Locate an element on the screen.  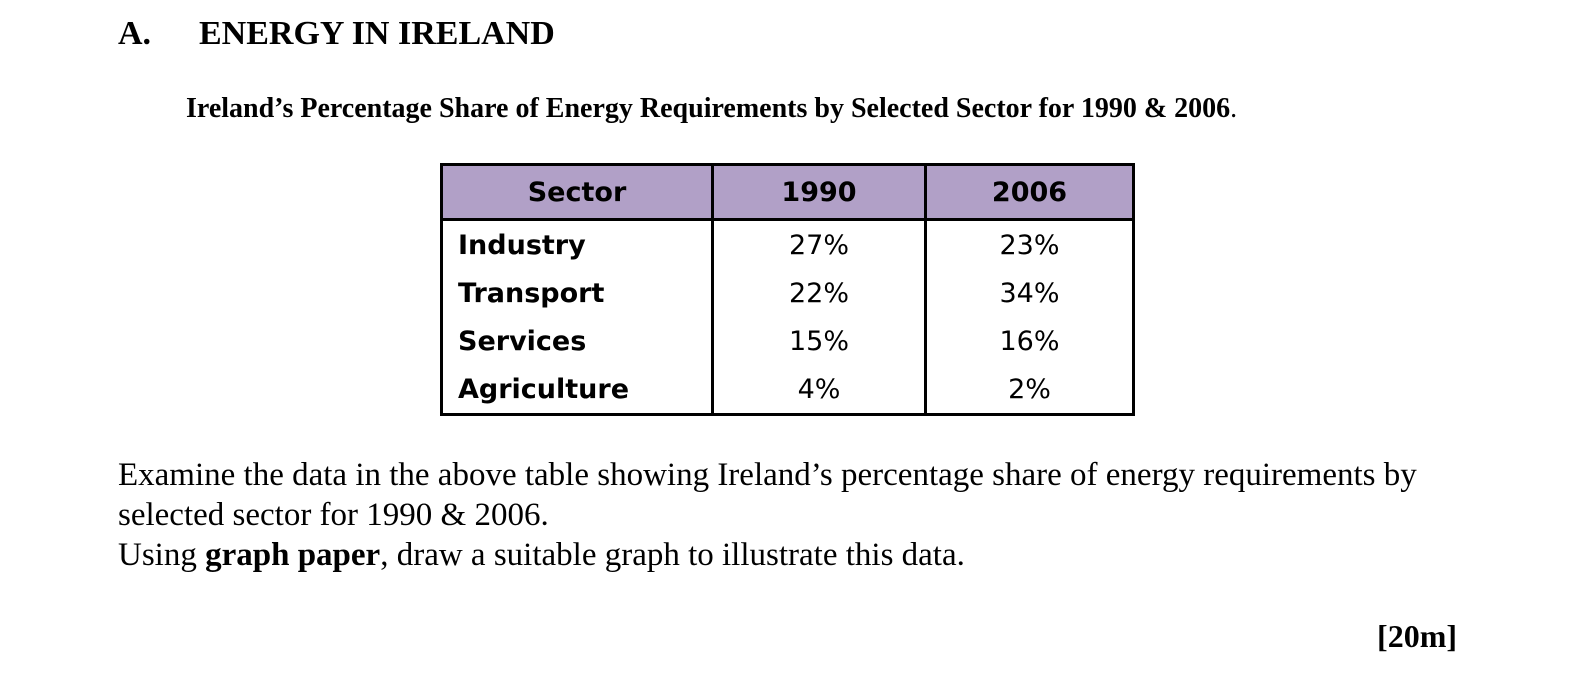
table-row: Services 15% 16% is located at coordinates (787, 341).